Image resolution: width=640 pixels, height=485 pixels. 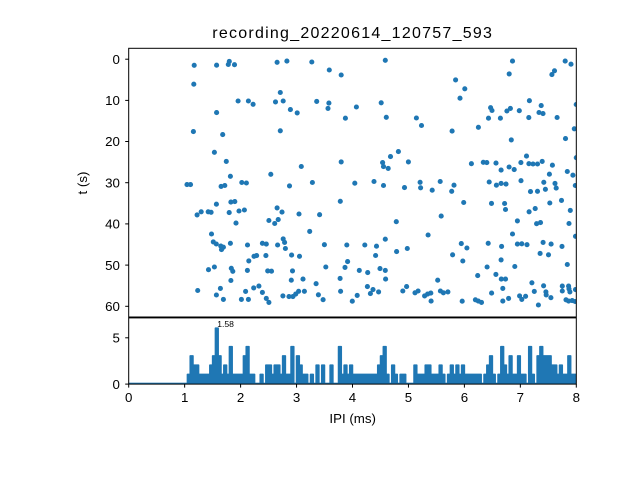 What do you see at coordinates (352, 33) in the screenshot?
I see `svg-text: recording_20220614_120757_593` at bounding box center [352, 33].